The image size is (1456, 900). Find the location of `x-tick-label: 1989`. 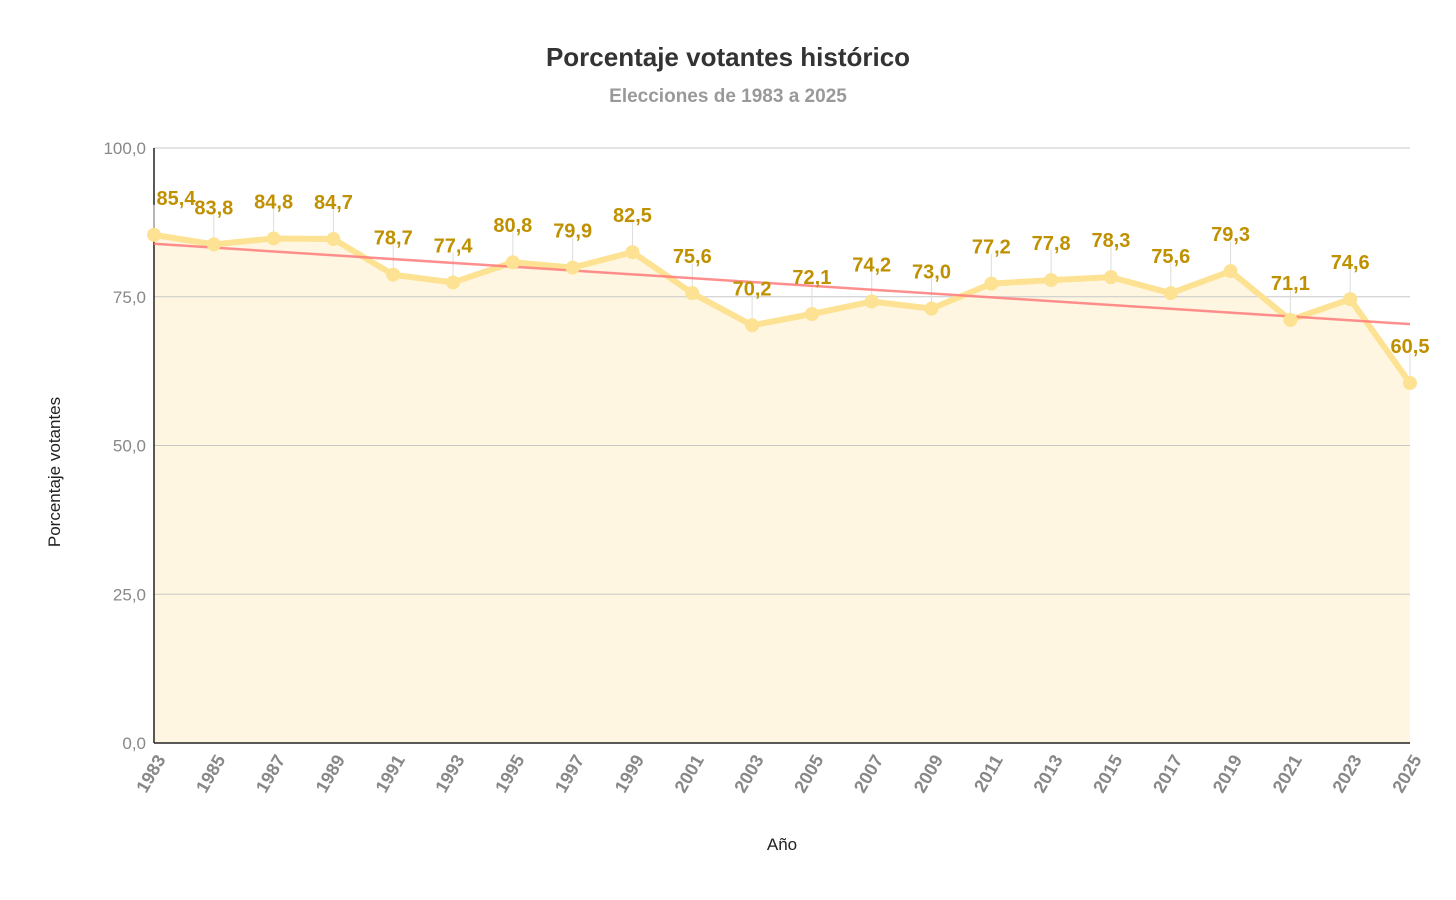

x-tick-label: 1989 is located at coordinates (330, 773).